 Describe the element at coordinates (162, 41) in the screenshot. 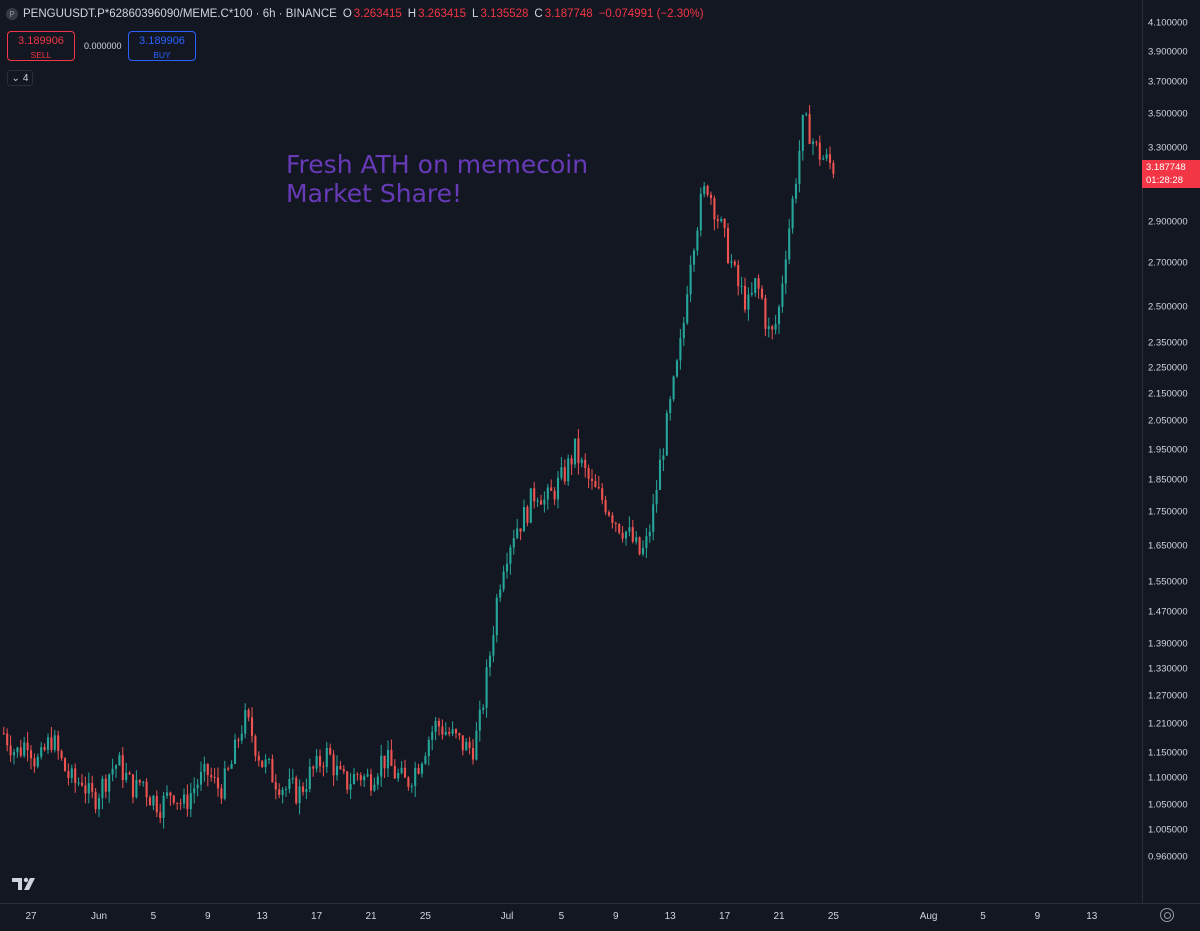

I see `buy-price: 3.189906` at that location.